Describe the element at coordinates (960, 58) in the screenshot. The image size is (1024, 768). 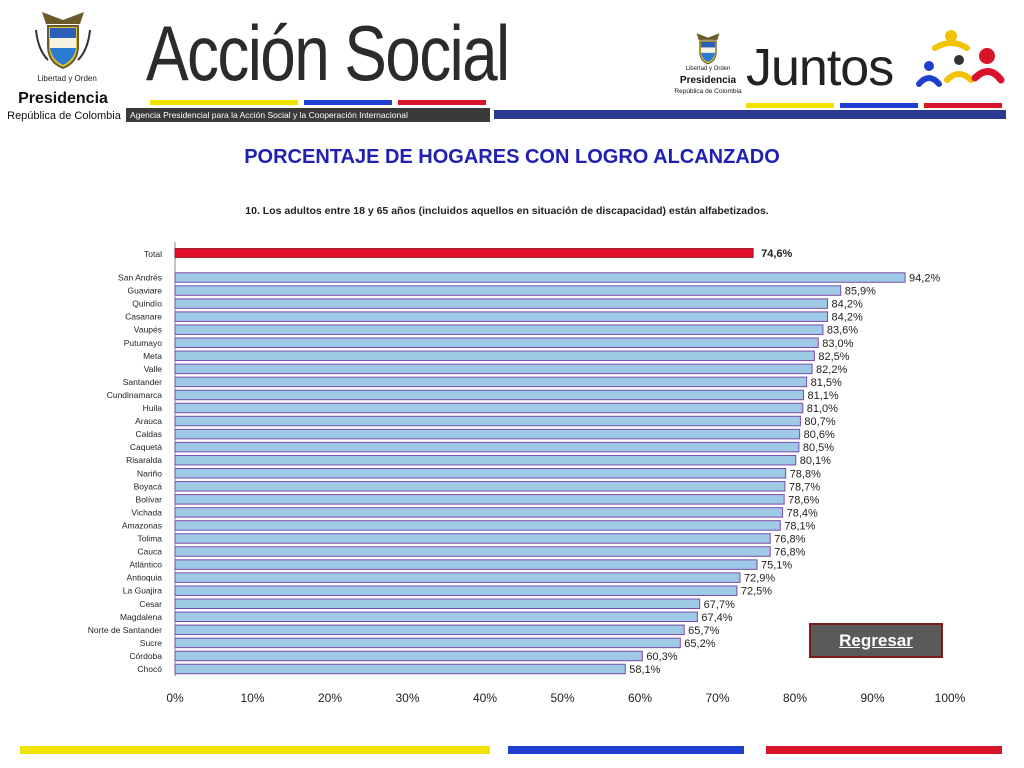
I see `juntos-figures-icon` at that location.